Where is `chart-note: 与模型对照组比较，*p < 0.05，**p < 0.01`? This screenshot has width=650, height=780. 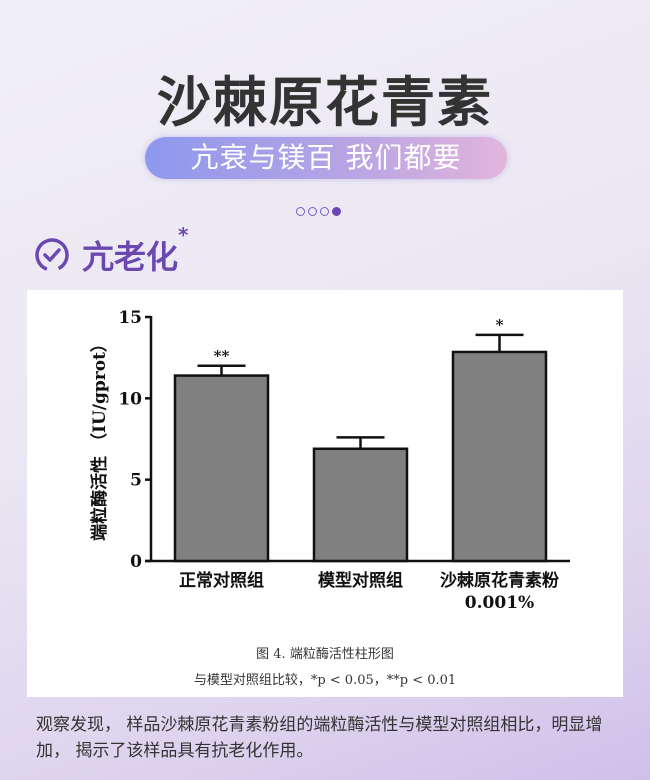 chart-note: 与模型对照组比较，*p < 0.05，**p < 0.01 is located at coordinates (325, 680).